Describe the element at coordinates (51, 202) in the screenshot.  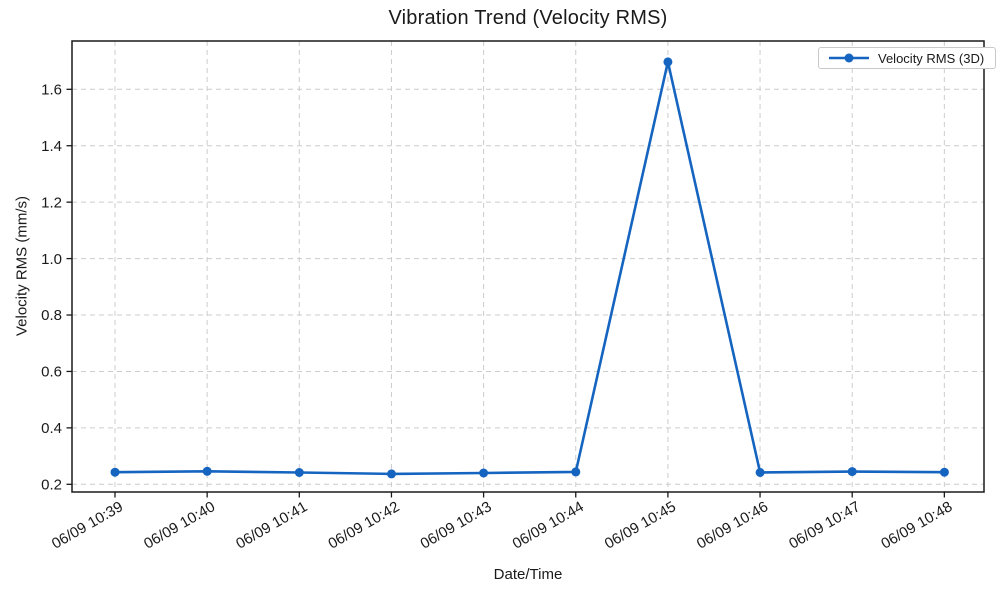
I see `y-tick-label: 1.2` at that location.